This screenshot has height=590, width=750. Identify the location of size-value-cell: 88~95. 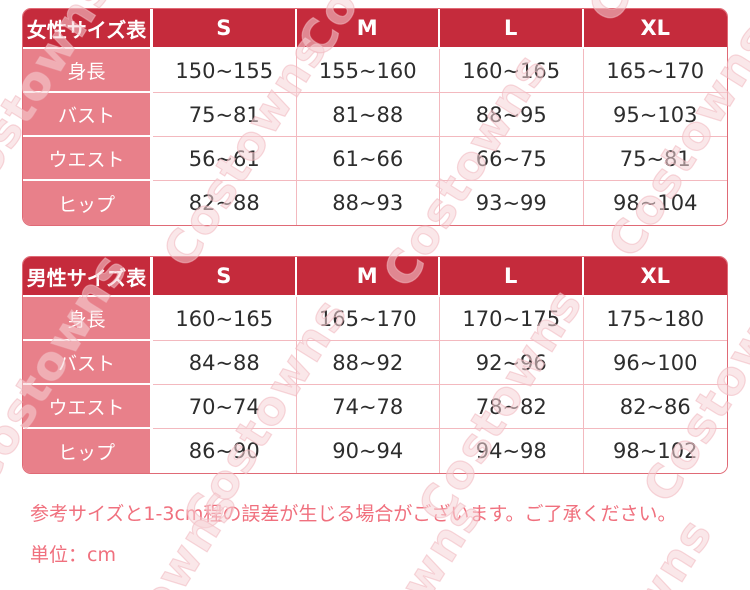
(512, 115).